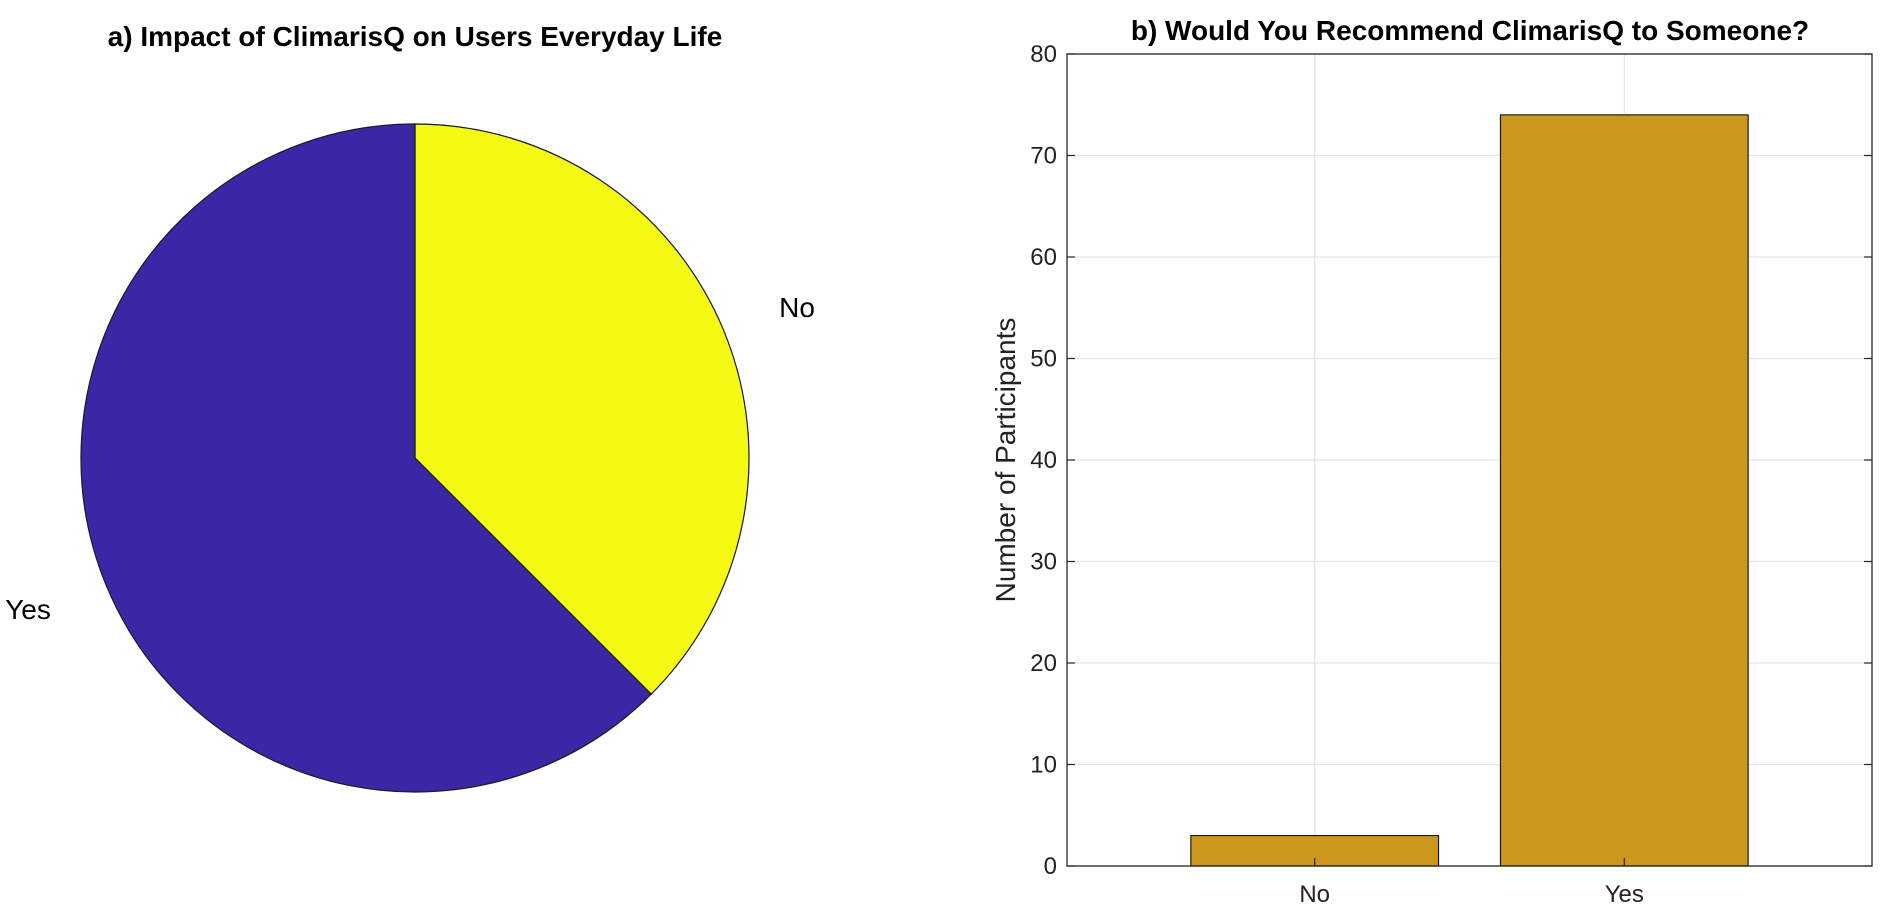 The image size is (1892, 923). What do you see at coordinates (28, 609) in the screenshot?
I see `pie-label-yes: Yes` at bounding box center [28, 609].